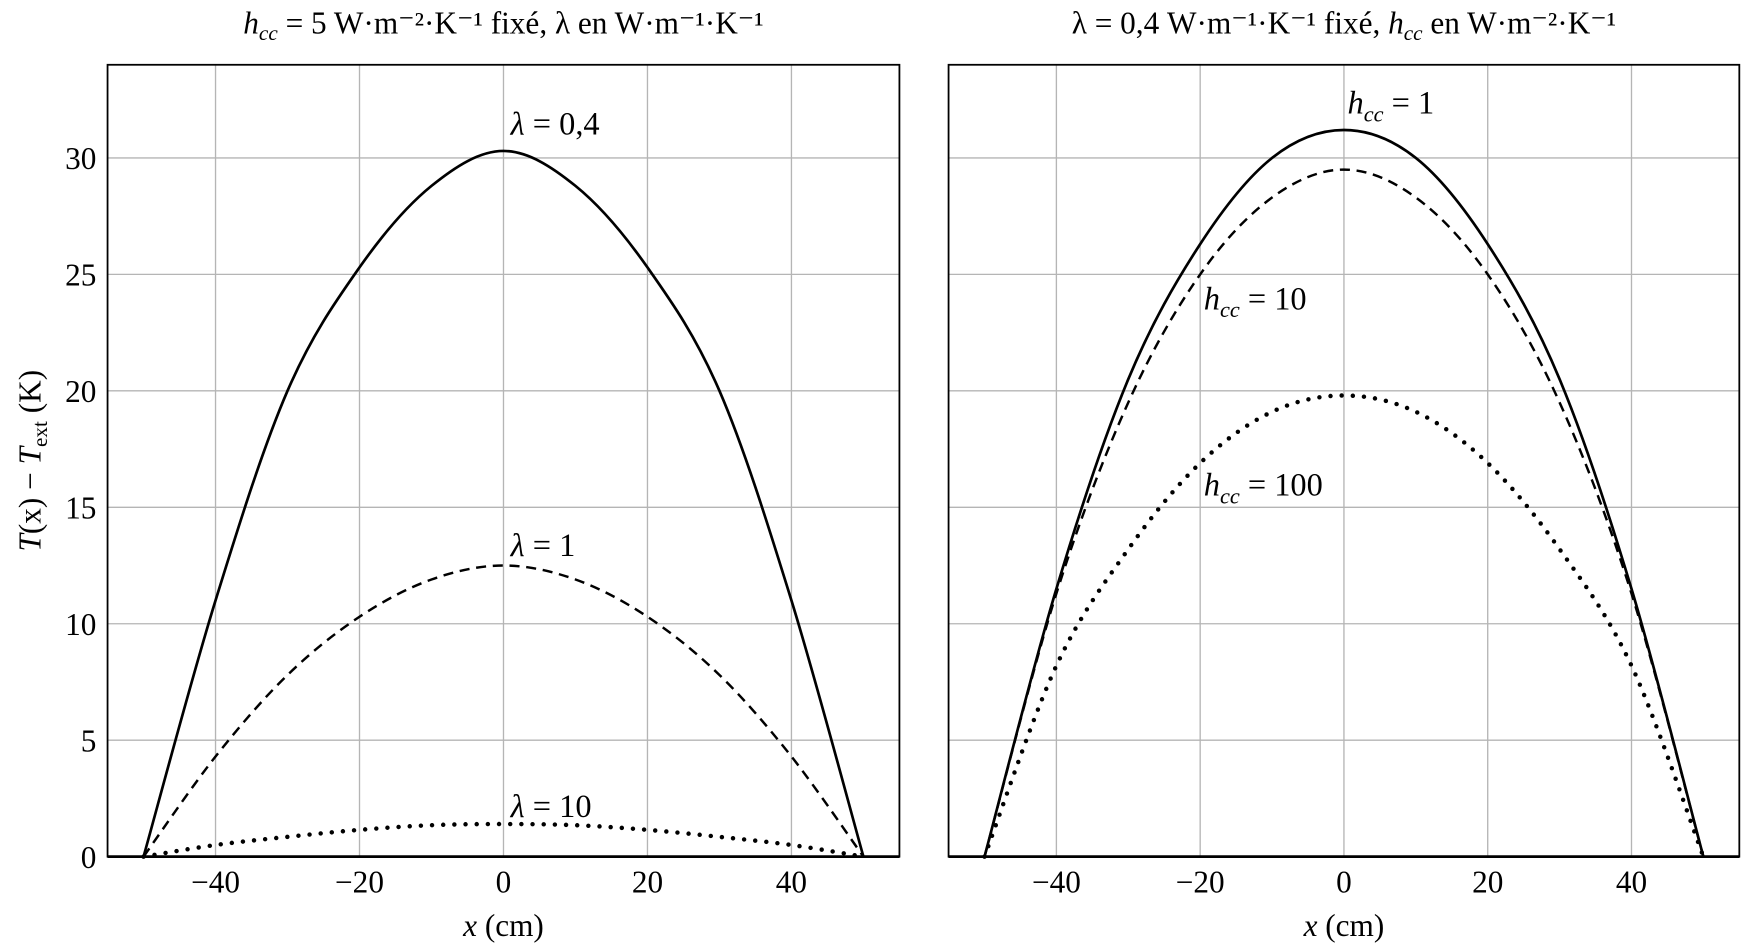  What do you see at coordinates (1520, 23) in the screenshot?
I see `title-rest: en W·m⁻²·K⁻¹` at bounding box center [1520, 23].